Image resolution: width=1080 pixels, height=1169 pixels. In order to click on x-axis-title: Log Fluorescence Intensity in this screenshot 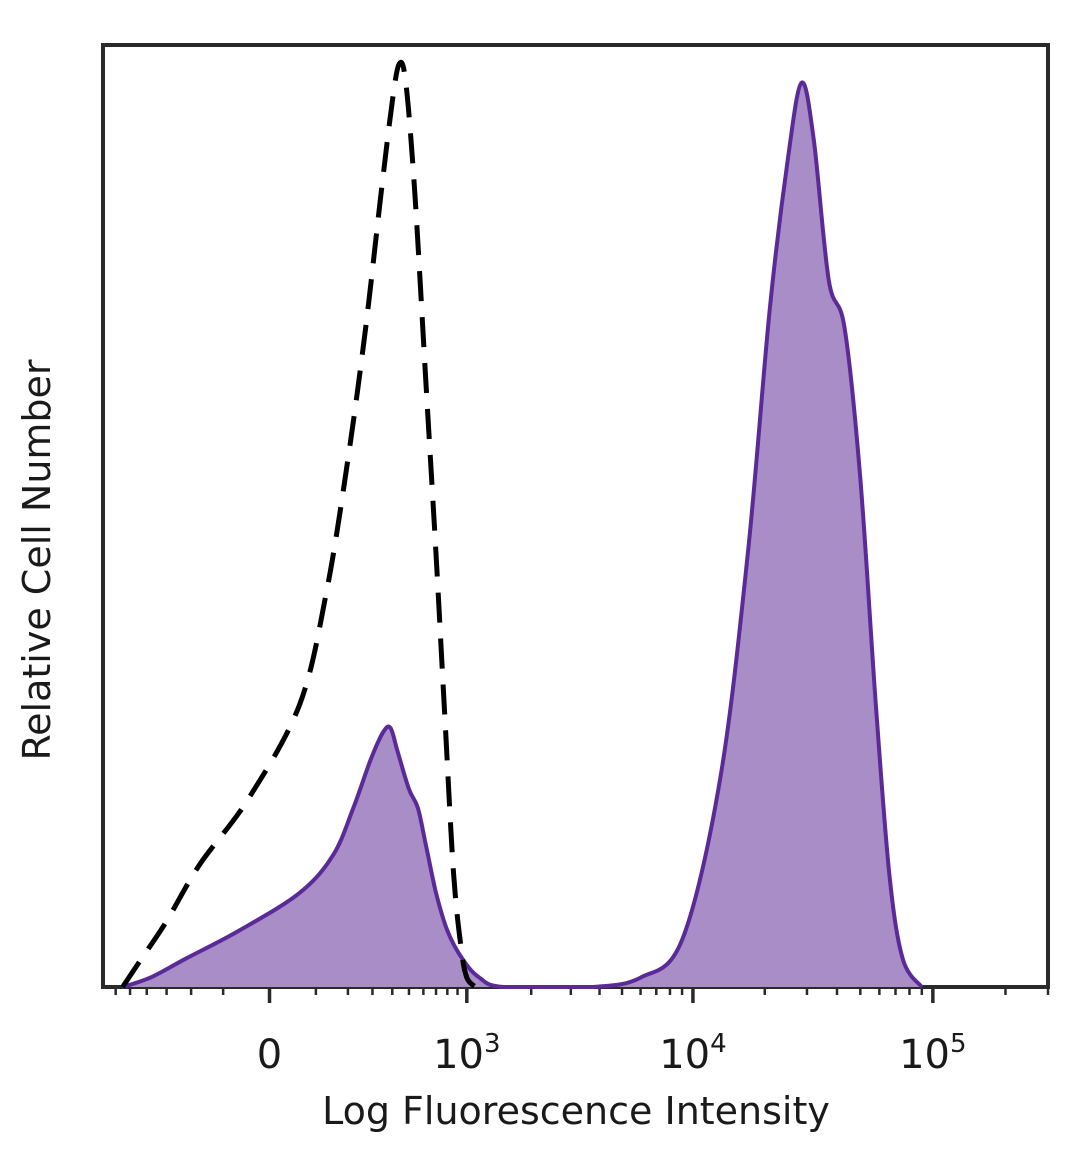, I will do `click(576, 1111)`.